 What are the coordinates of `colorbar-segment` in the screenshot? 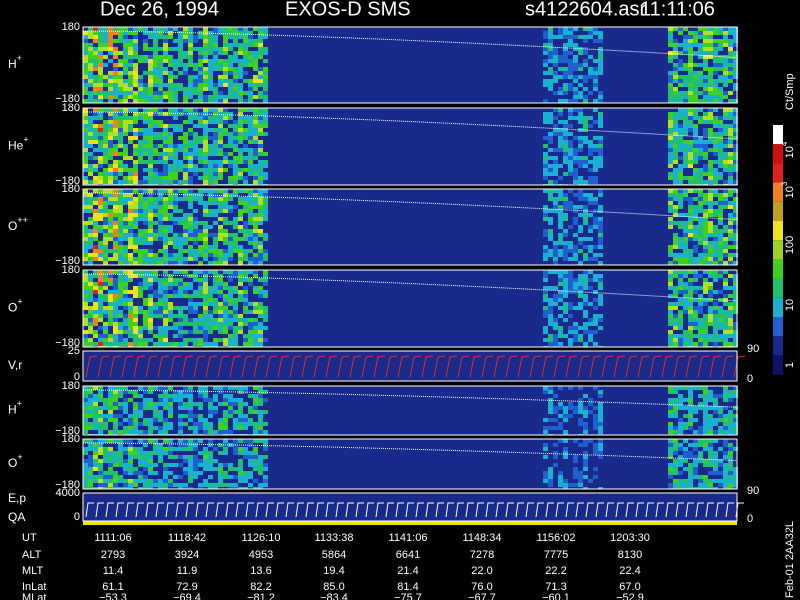 It's located at (778, 154).